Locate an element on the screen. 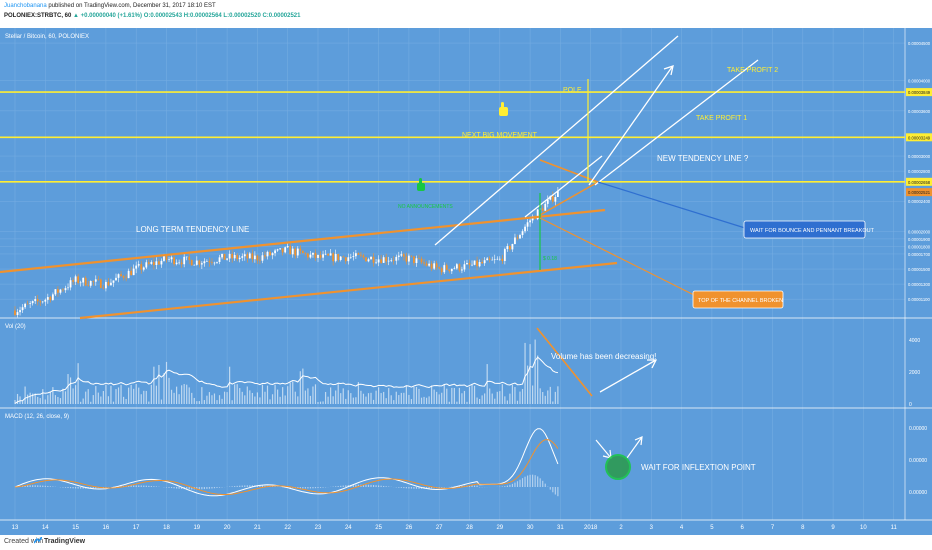 The width and height of the screenshot is (932, 550). x-tick-label: 2018 is located at coordinates (591, 528).